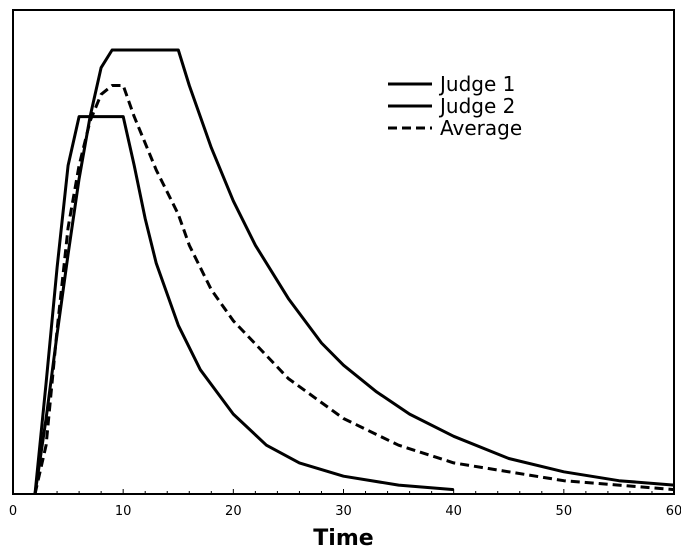  I want to click on legend-label: Judge 1, so click(476, 84).